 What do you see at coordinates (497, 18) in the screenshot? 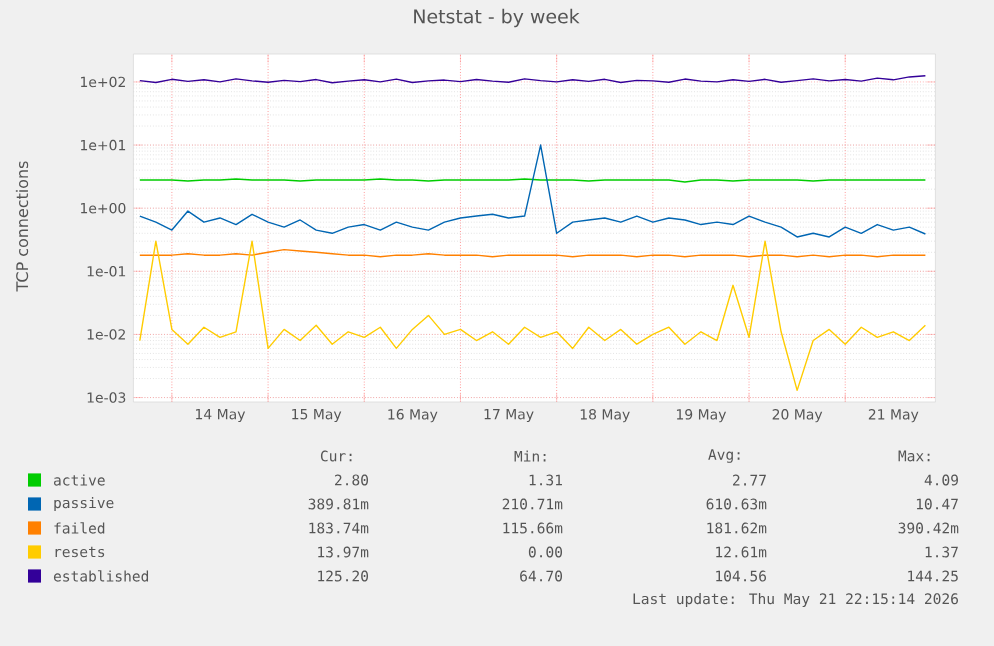
I see `chart-title: Netstat - by week` at bounding box center [497, 18].